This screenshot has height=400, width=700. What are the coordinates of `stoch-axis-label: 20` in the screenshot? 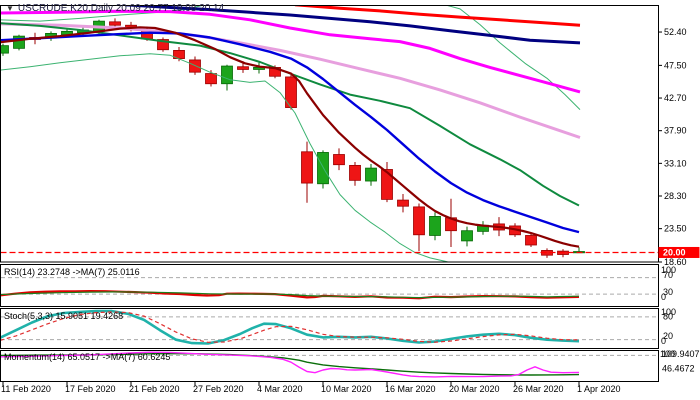 It's located at (668, 336).